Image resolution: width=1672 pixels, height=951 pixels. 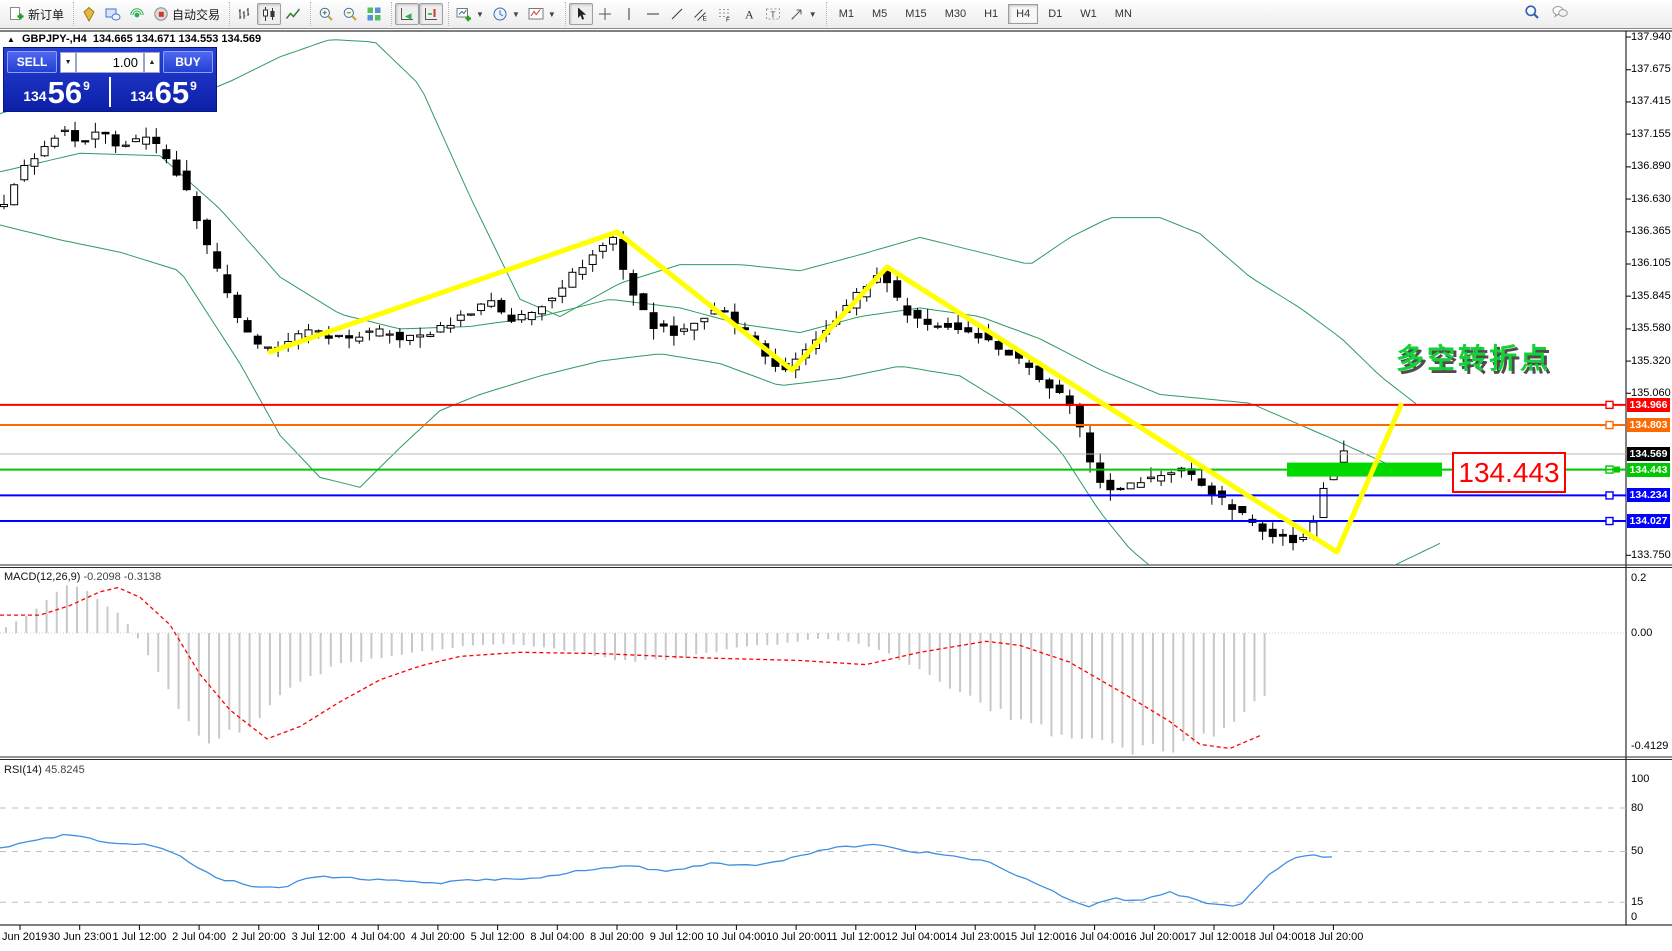 I want to click on price-axis-label: 137.415, so click(x=1651, y=101).